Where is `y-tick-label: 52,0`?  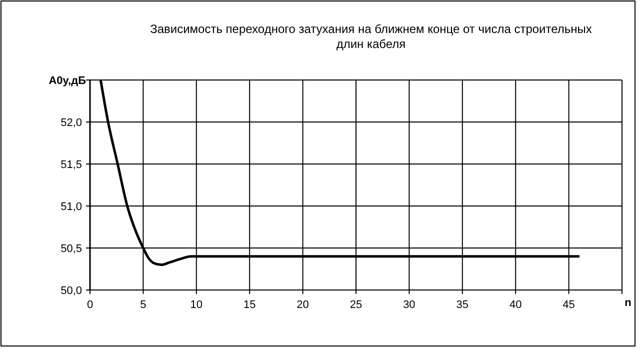 y-tick-label: 52,0 is located at coordinates (71, 123).